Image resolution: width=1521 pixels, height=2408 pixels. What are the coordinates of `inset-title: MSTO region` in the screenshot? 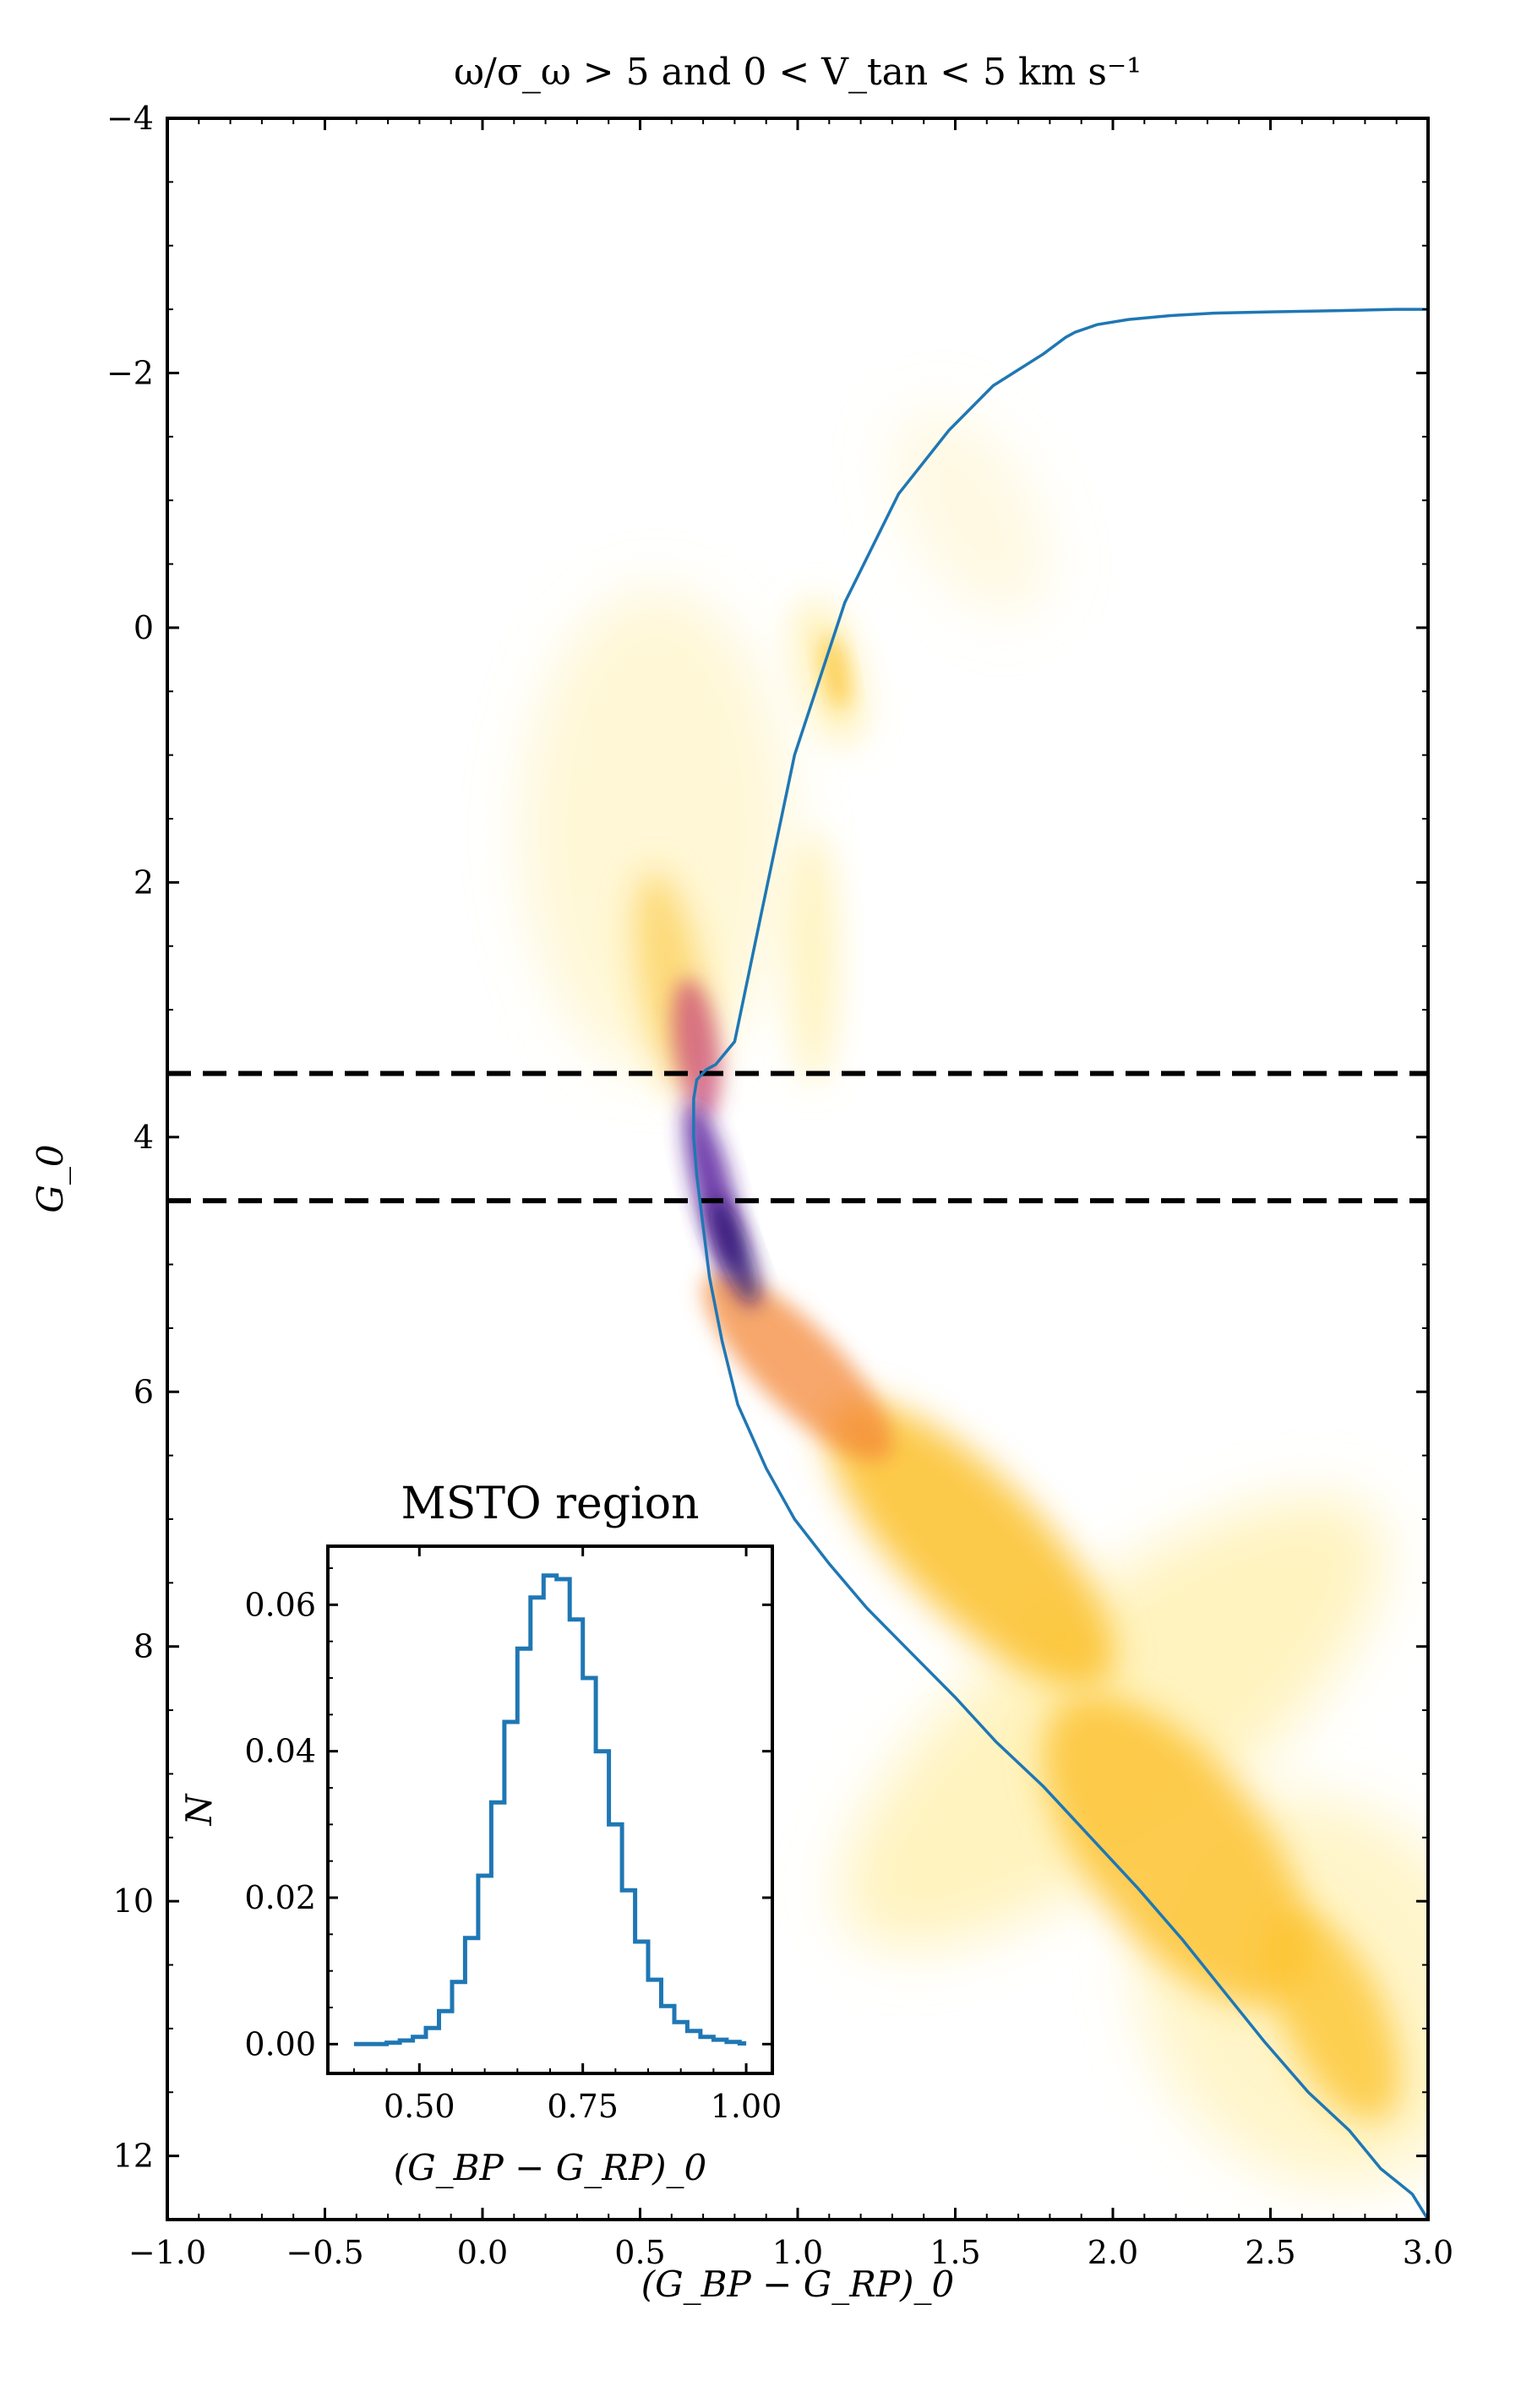 It's located at (550, 1504).